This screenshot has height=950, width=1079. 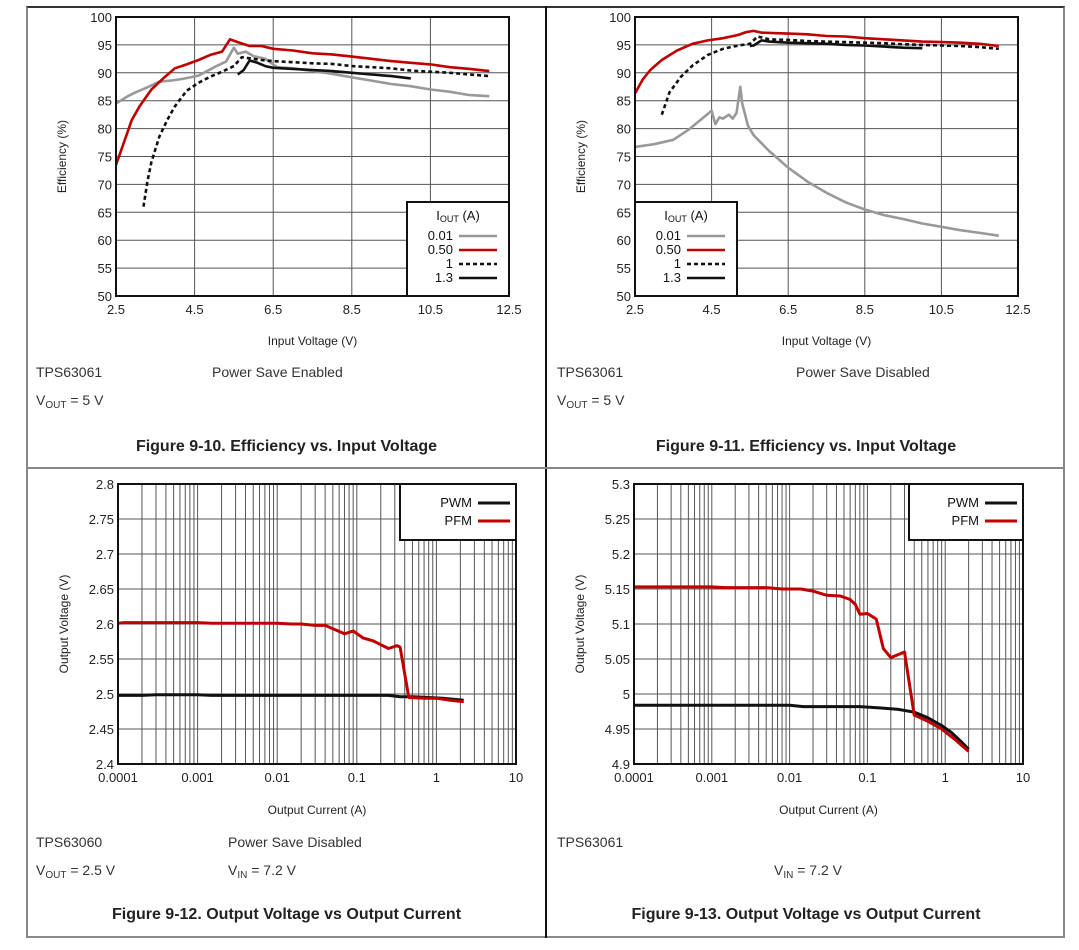 I want to click on x-tick-label: 0.001, so click(x=712, y=777).